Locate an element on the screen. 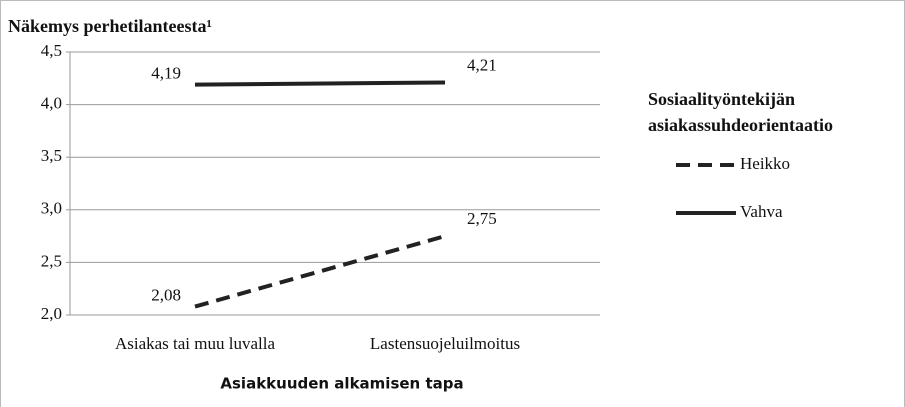 Image resolution: width=905 pixels, height=407 pixels. y-tick-label: 4,5 is located at coordinates (51, 50).